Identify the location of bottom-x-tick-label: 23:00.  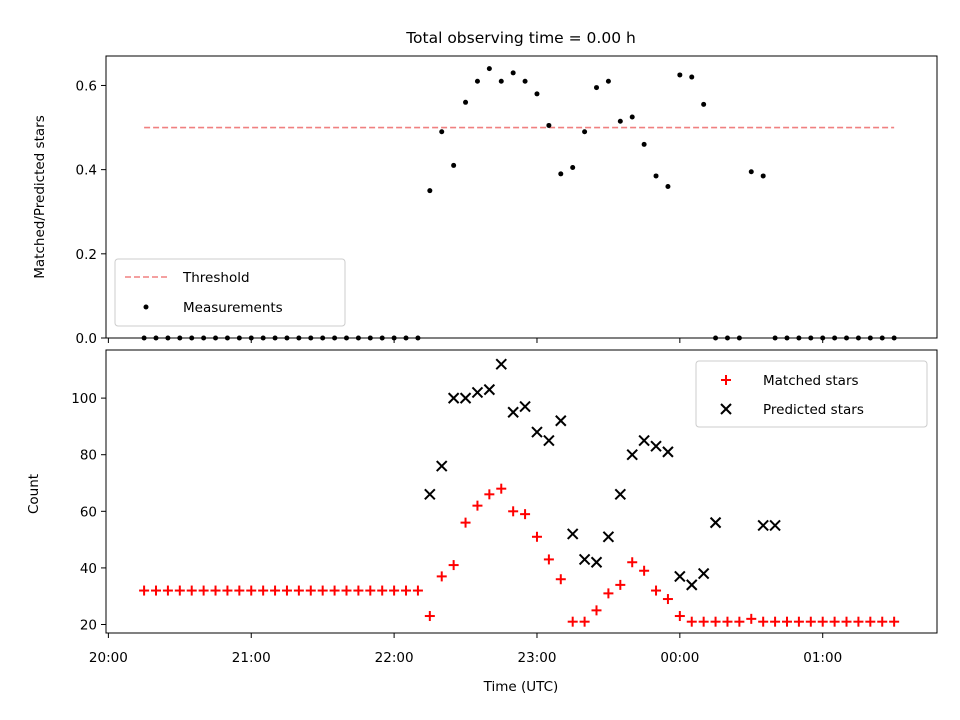
(537, 658).